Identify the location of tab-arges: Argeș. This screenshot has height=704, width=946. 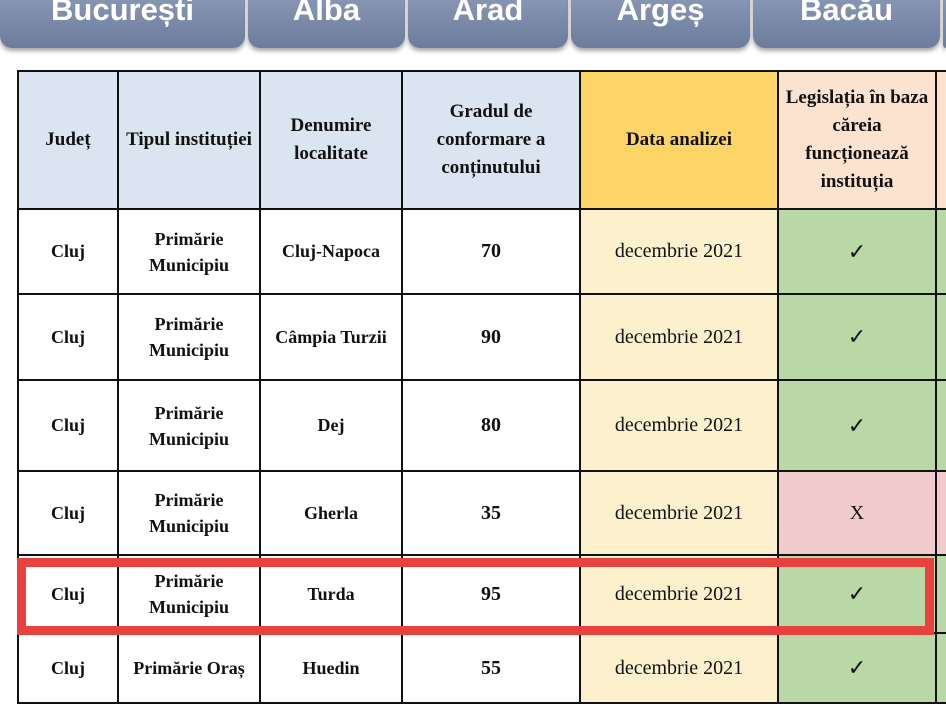
(660, 24).